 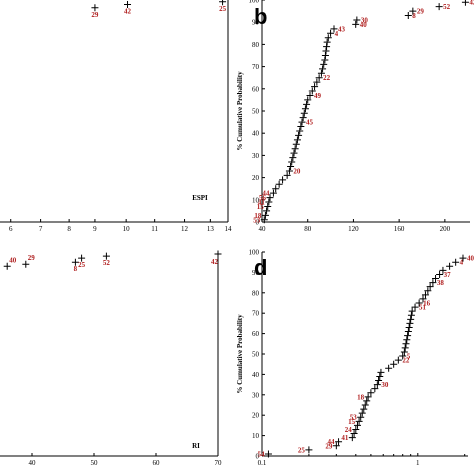 I want to click on x-tick-label: 70, so click(x=219, y=463).